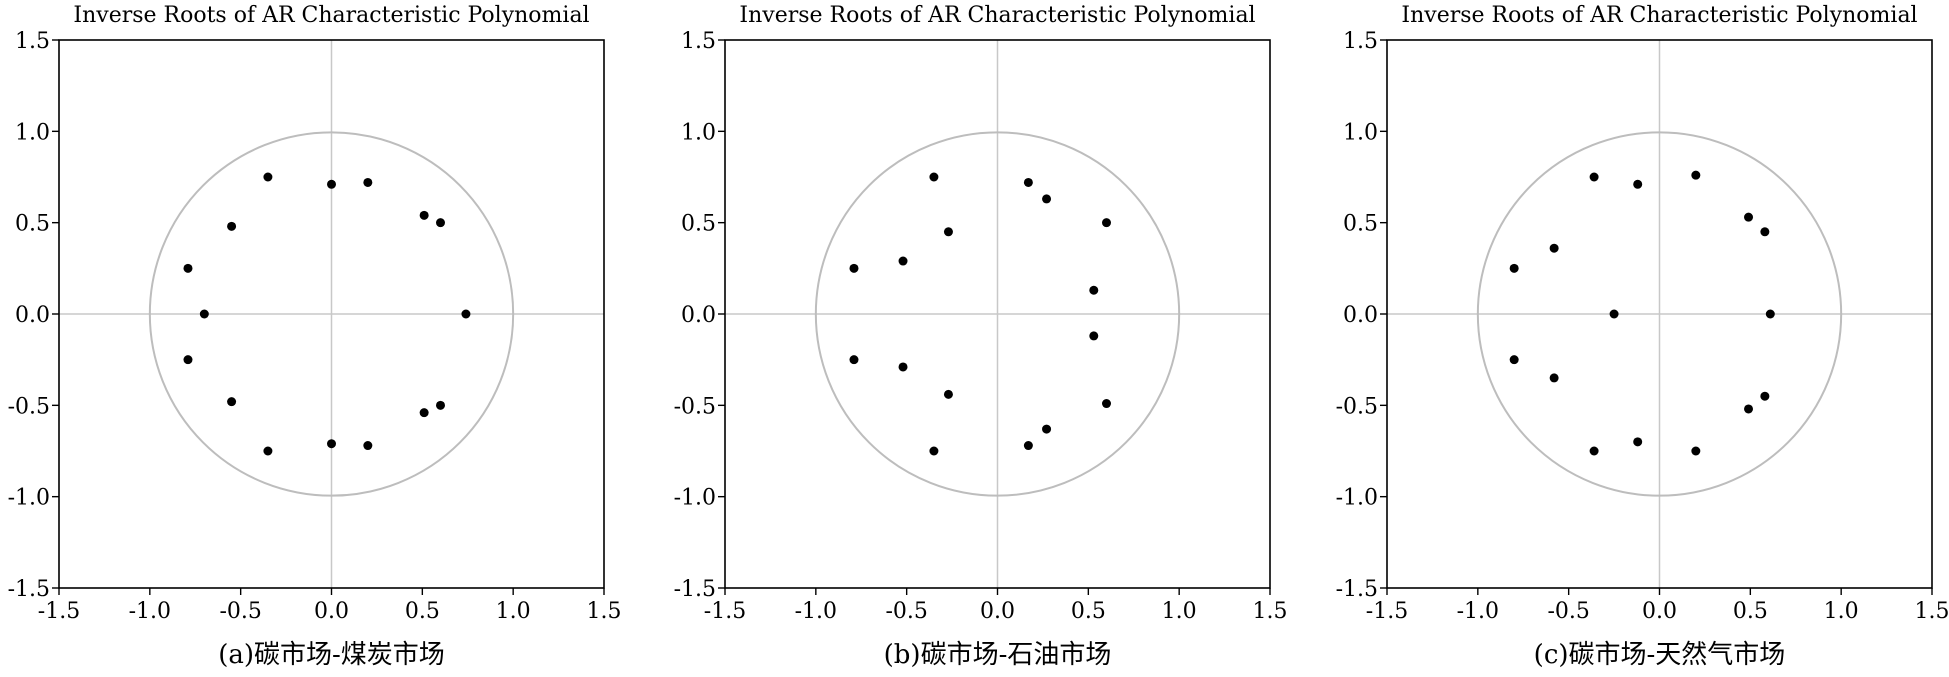 The width and height of the screenshot is (1949, 677). Describe the element at coordinates (331, 655) in the screenshot. I see `panel-caption: (a)碳市场-煤炭市场` at that location.